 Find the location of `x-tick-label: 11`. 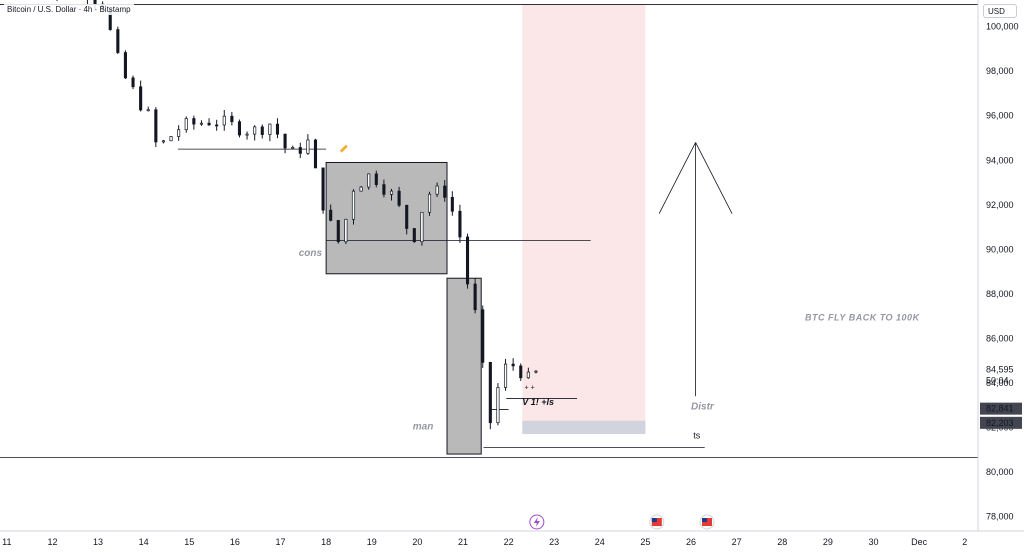

x-tick-label: 11 is located at coordinates (6, 542).